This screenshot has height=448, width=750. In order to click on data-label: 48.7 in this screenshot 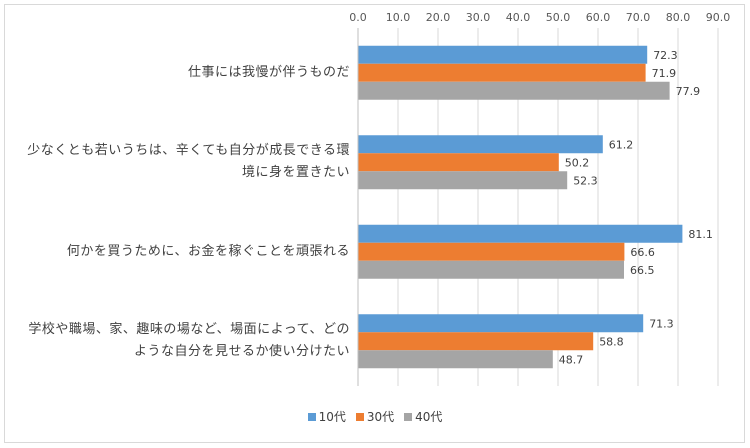, I will do `click(571, 359)`.